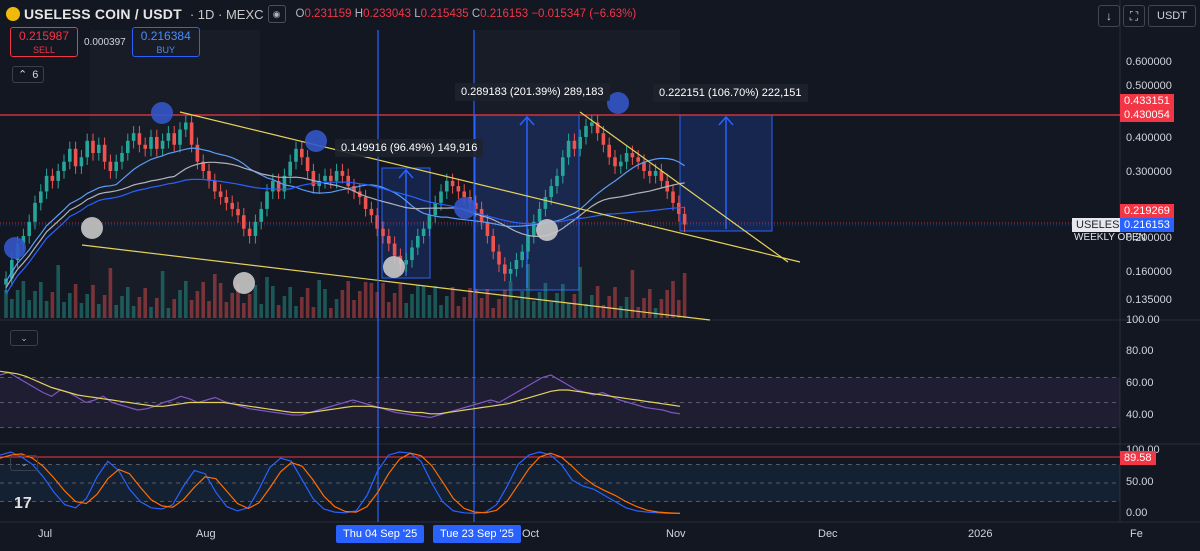 Image resolution: width=1200 pixels, height=551 pixels. I want to click on currency-button: USDT, so click(1172, 16).